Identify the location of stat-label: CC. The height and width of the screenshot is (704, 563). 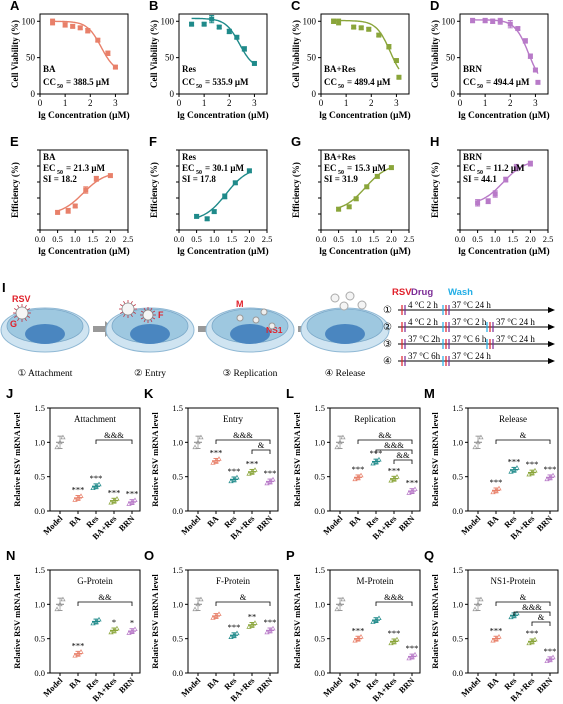
(49, 82).